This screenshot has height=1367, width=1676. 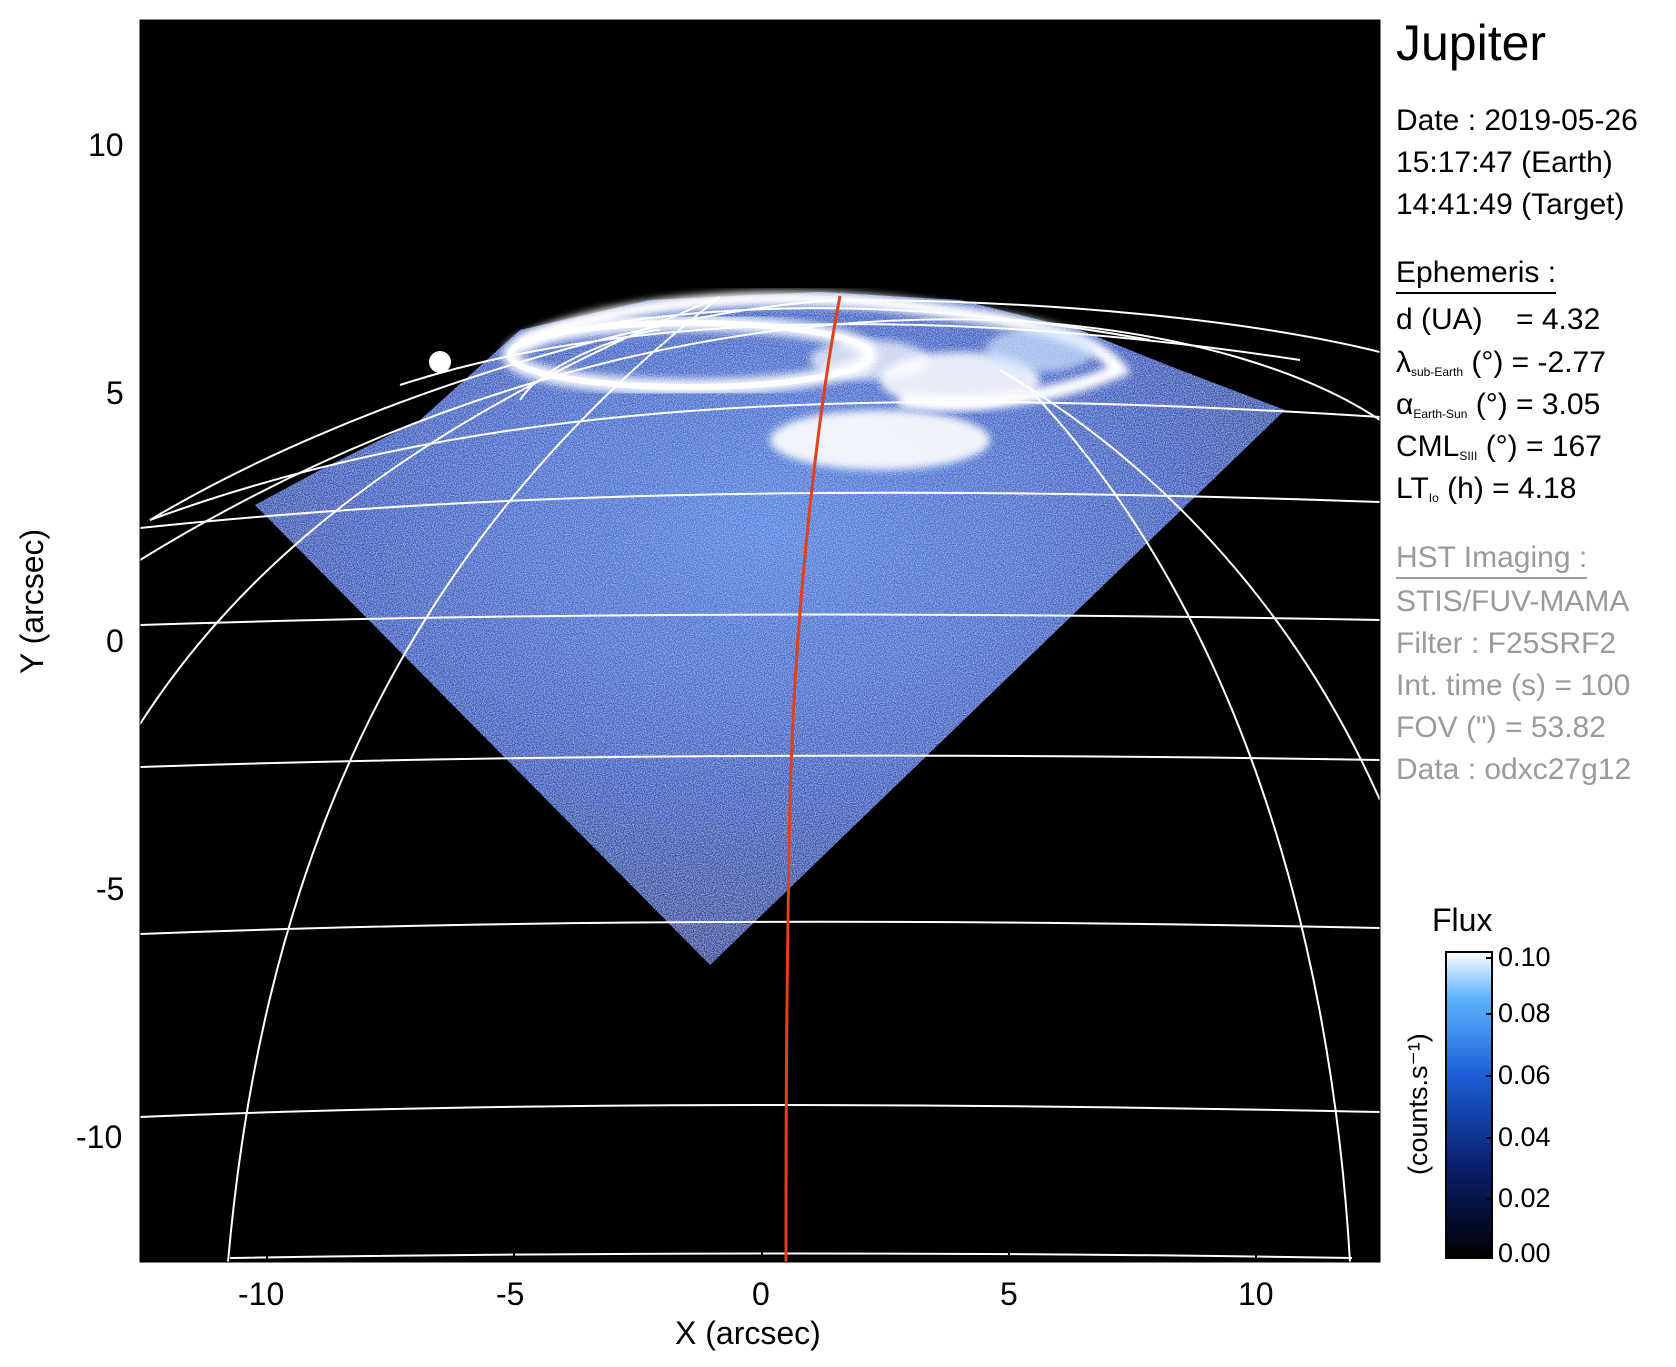 I want to click on date-line: Date : 2019-05-26, so click(x=1517, y=120).